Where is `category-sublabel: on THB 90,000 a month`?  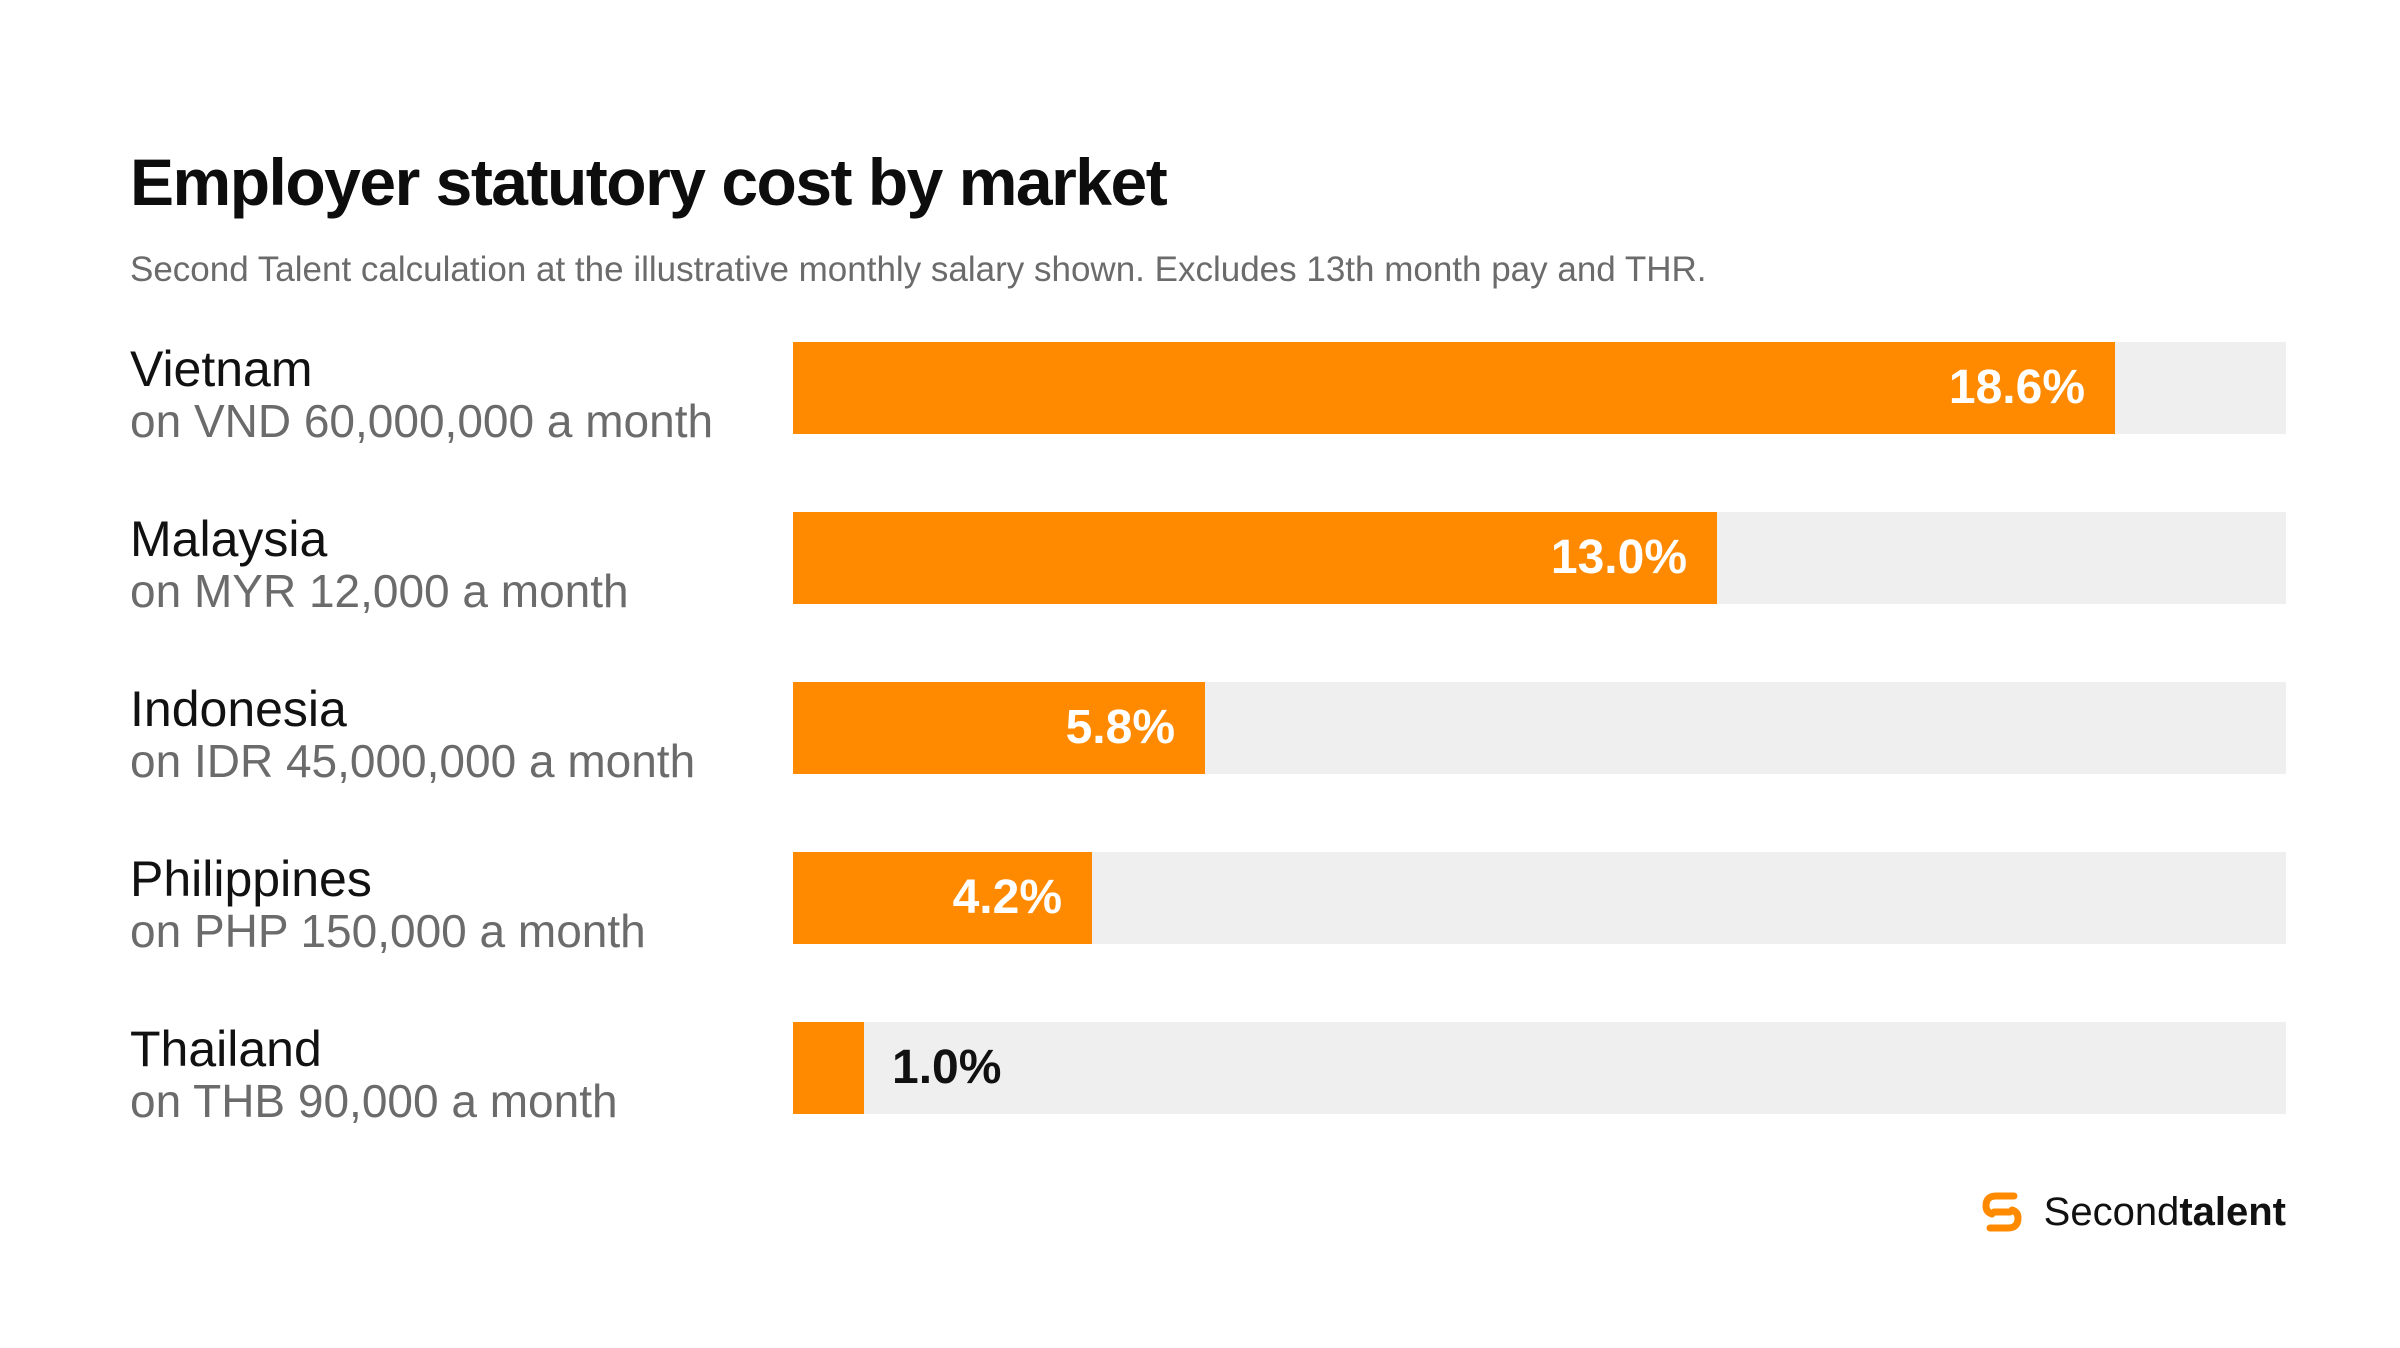
category-sublabel: on THB 90,000 a month is located at coordinates (374, 1101).